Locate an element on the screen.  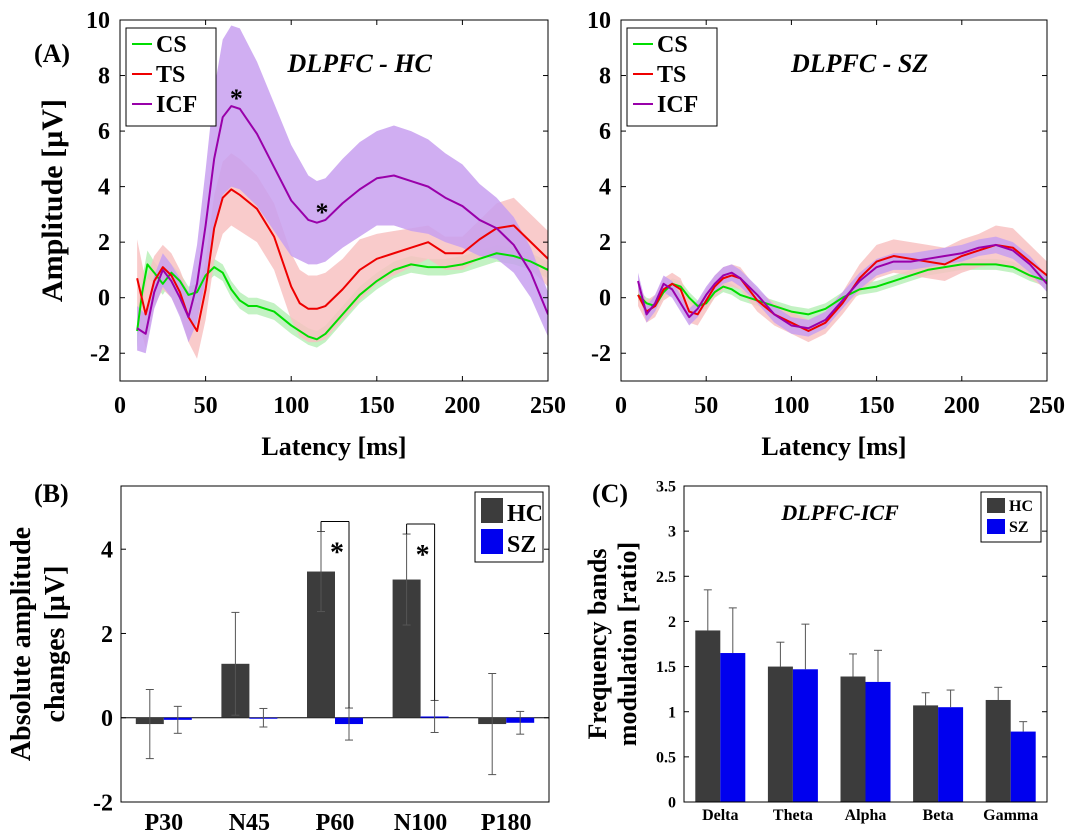
category-label-beta: Beta is located at coordinates (938, 815).